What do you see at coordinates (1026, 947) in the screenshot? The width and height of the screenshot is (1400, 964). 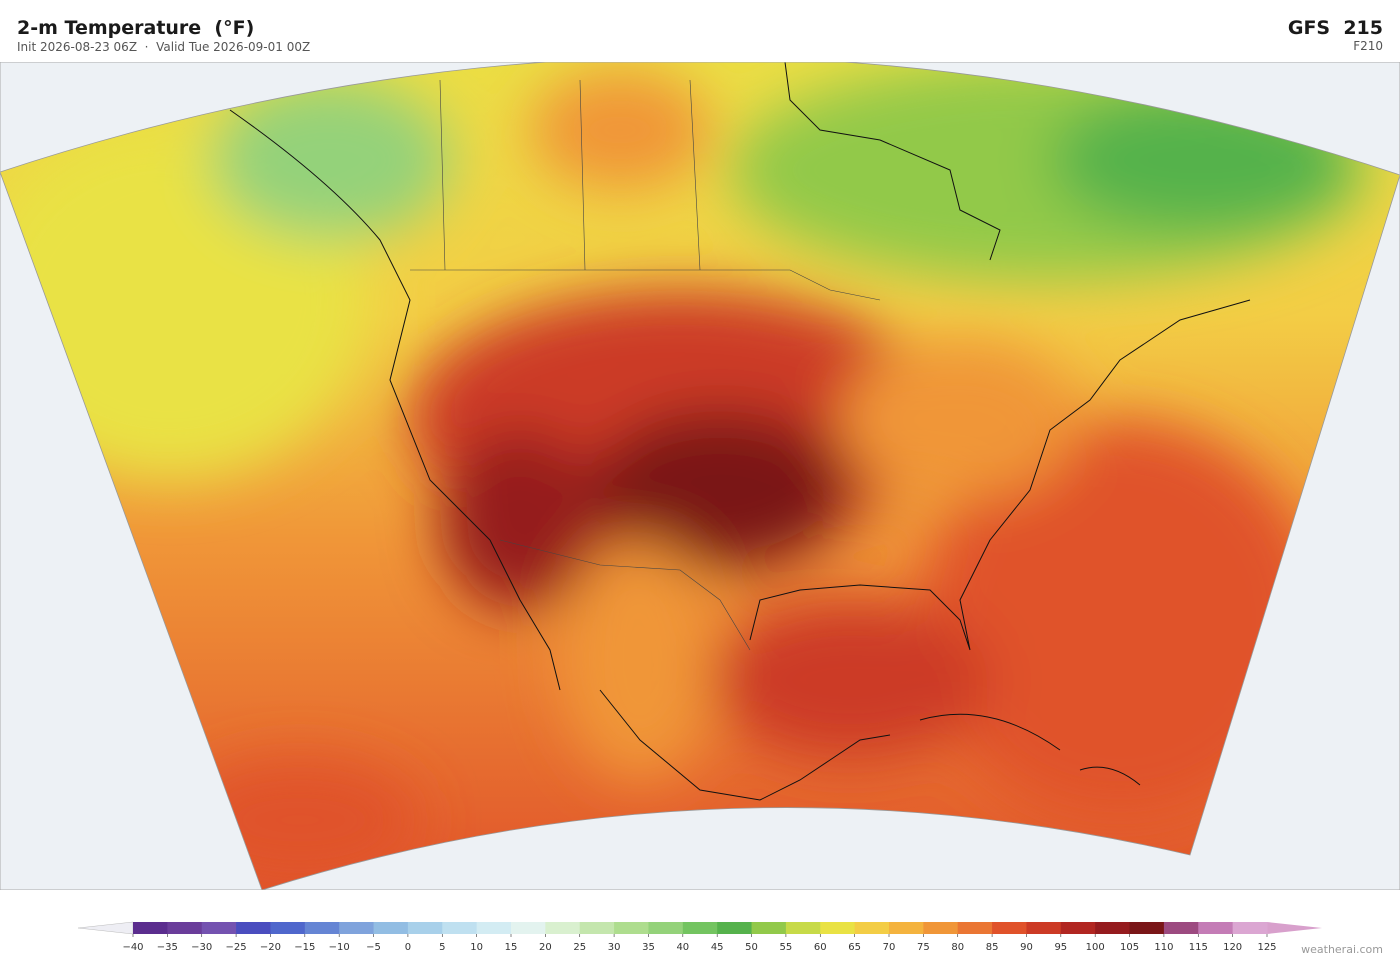 I see `colorbar-tick-label: 90` at bounding box center [1026, 947].